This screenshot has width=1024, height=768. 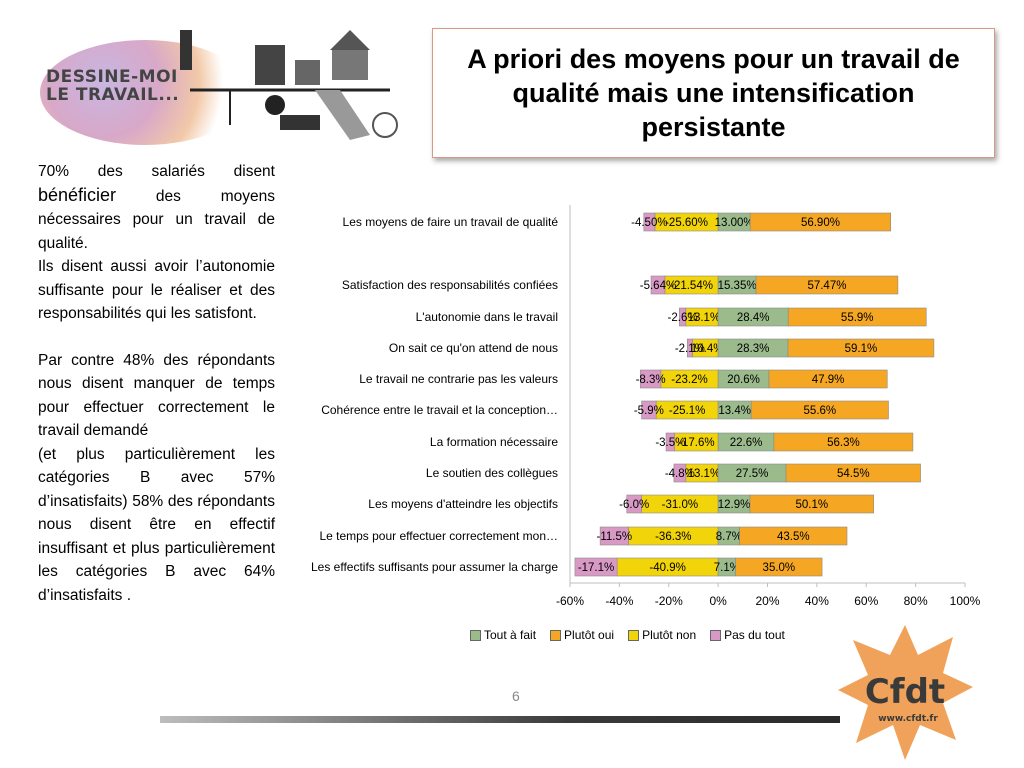 What do you see at coordinates (753, 349) in the screenshot?
I see `data-label: 28.3%` at bounding box center [753, 349].